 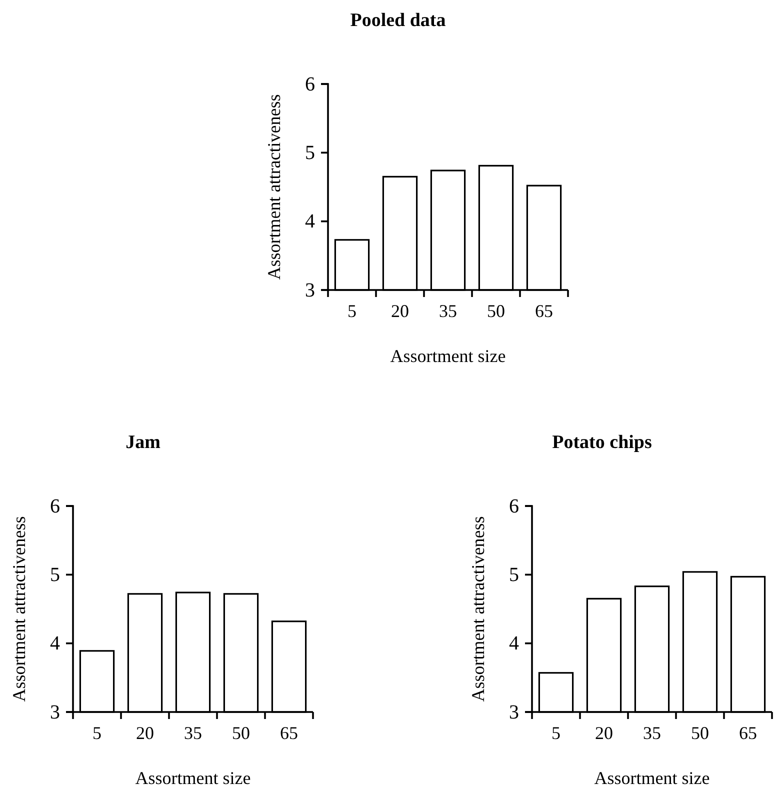 I want to click on chart-title: Pooled data, so click(x=398, y=20).